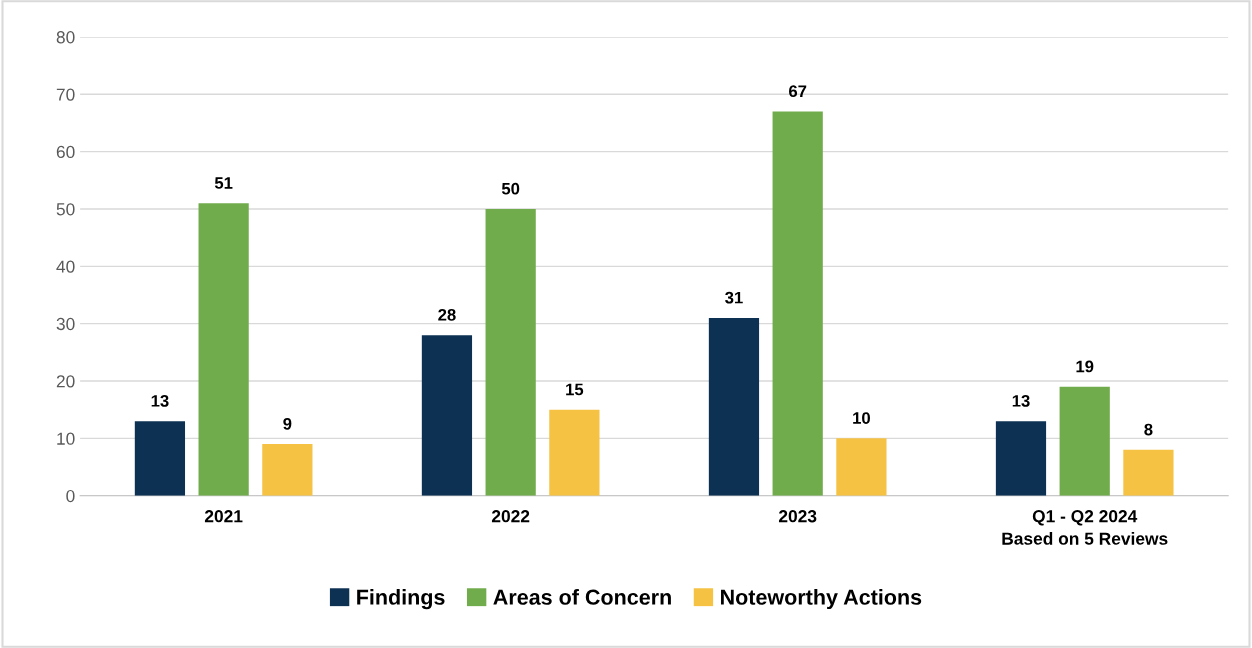 The height and width of the screenshot is (648, 1252). What do you see at coordinates (223, 183) in the screenshot?
I see `data-label: 51` at bounding box center [223, 183].